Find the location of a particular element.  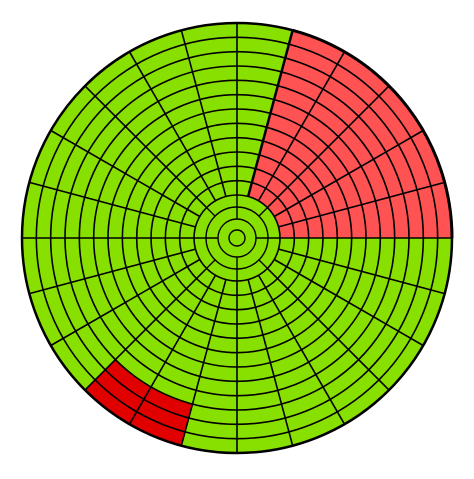

hub-ring is located at coordinates (237, 238).